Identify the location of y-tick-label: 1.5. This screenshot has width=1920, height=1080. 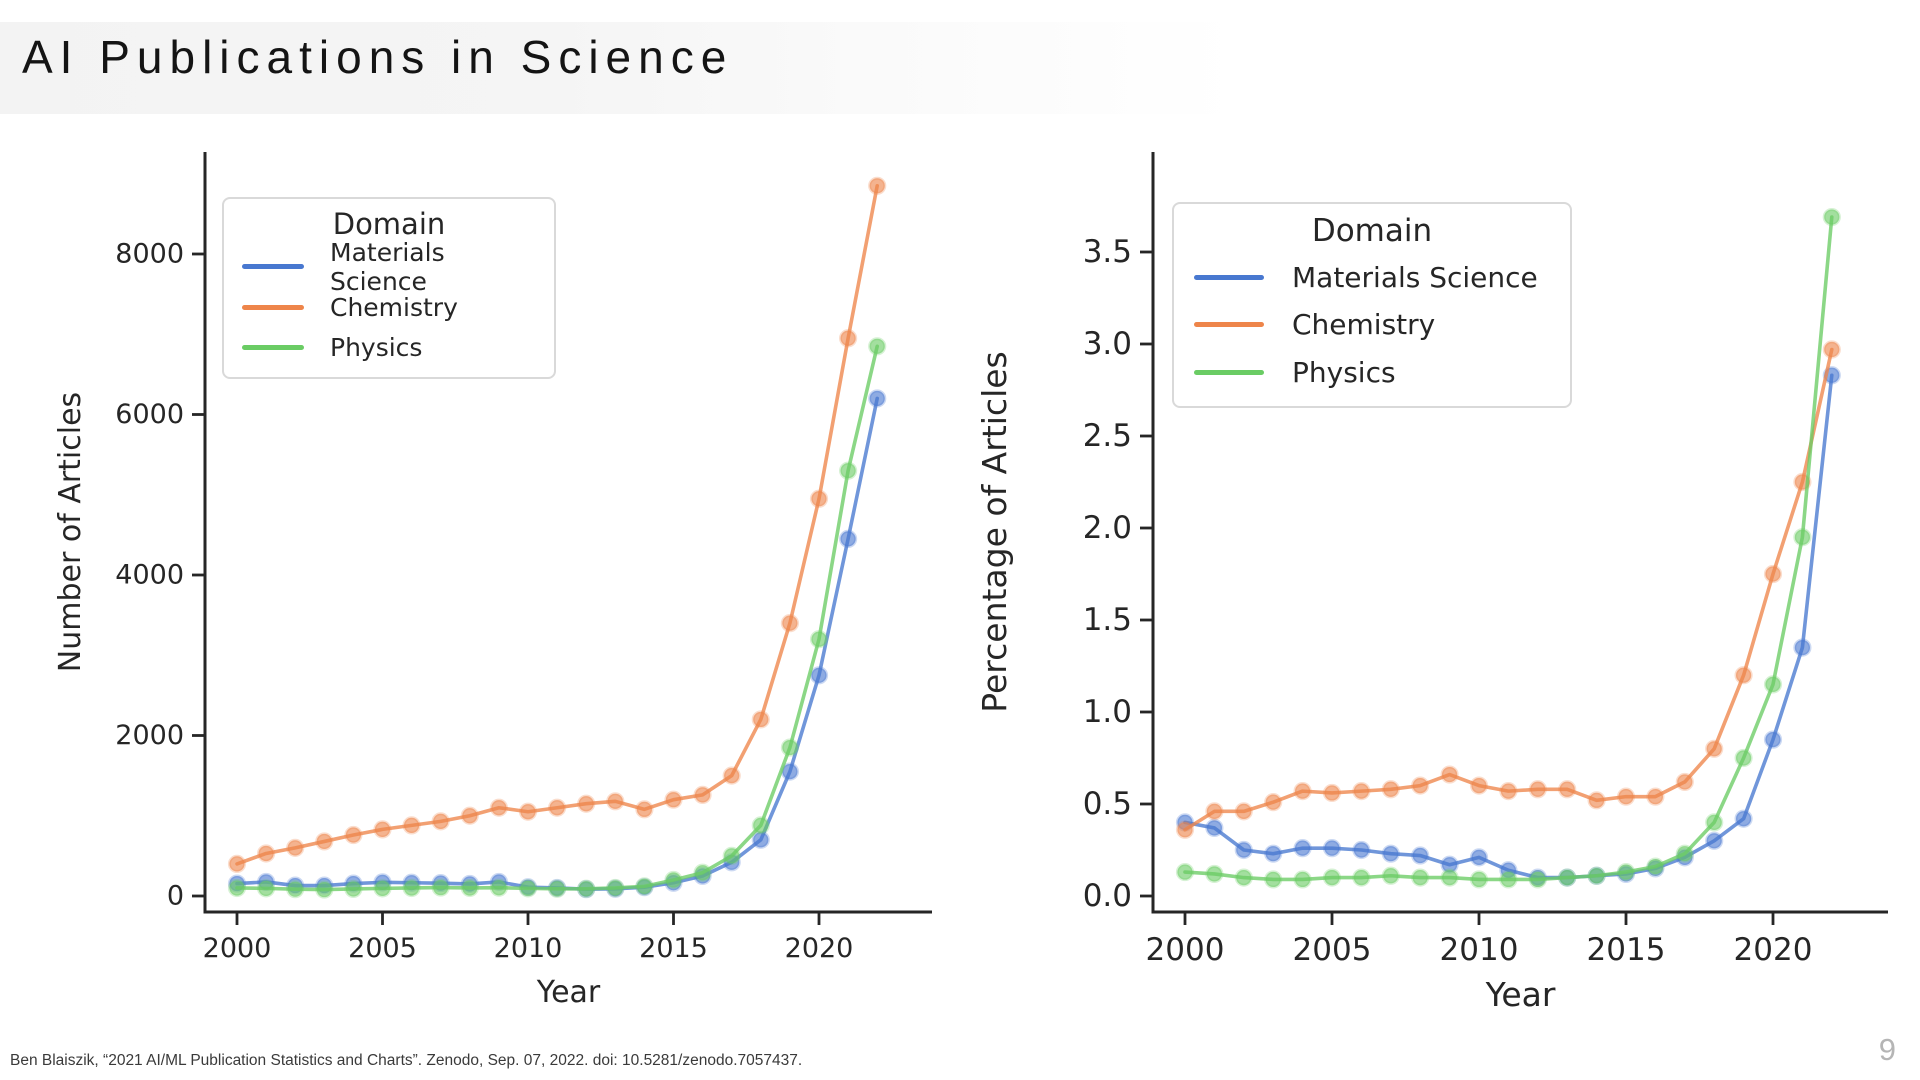
(1107, 620).